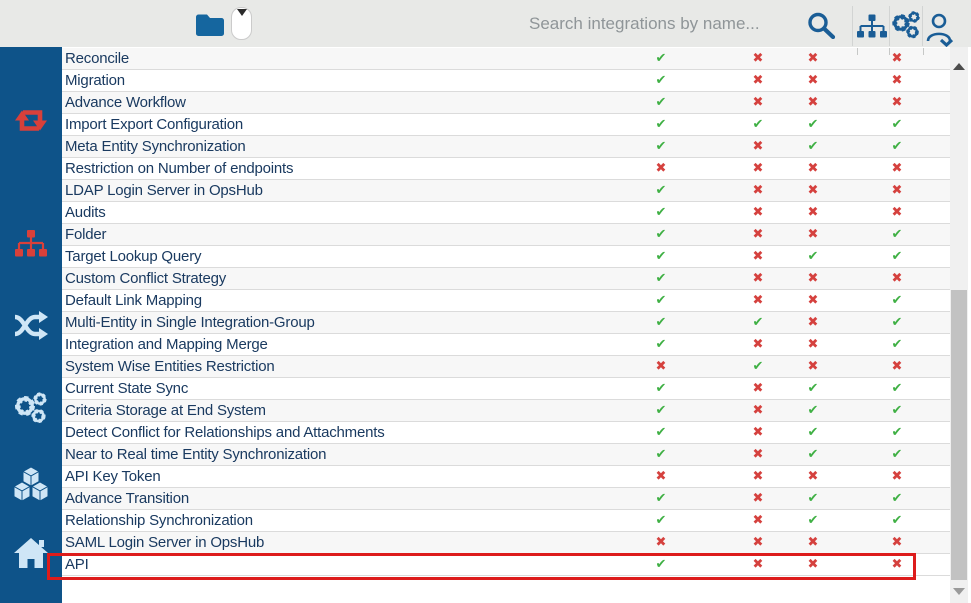  What do you see at coordinates (959, 591) in the screenshot?
I see `scroll-down-arrow-icon` at bounding box center [959, 591].